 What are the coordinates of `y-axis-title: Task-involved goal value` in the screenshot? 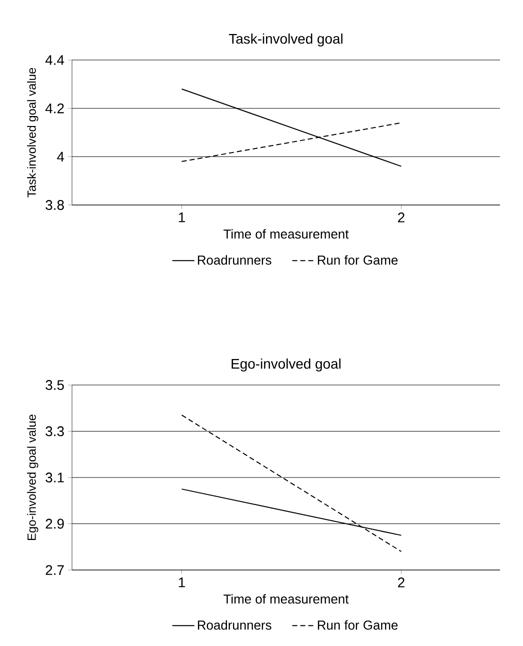 It's located at (32, 133).